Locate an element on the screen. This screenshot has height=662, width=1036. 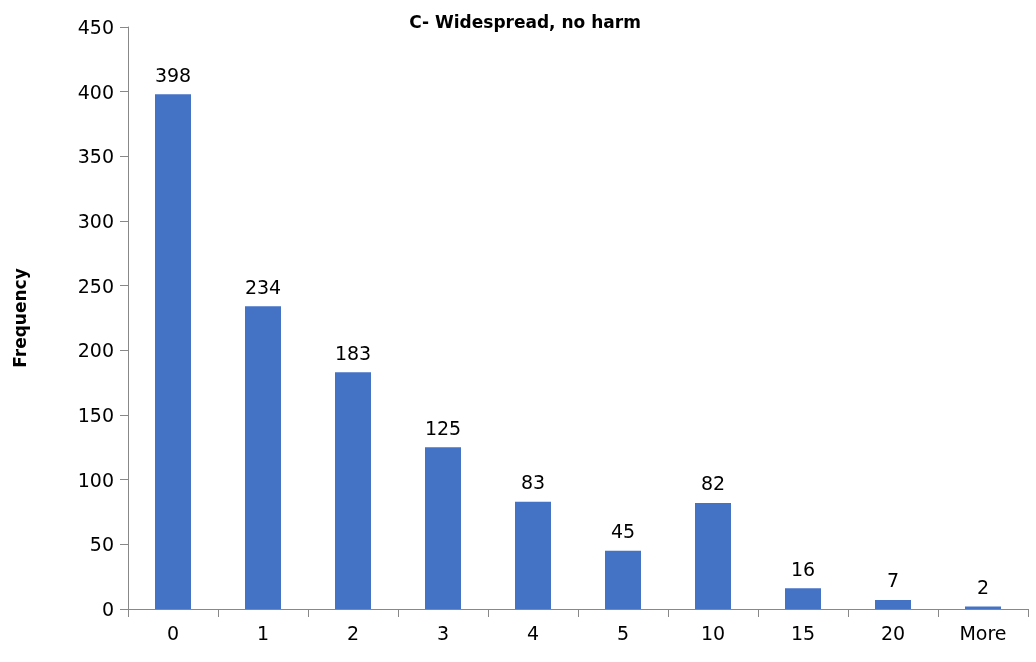
x-tick-label: 3 is located at coordinates (443, 632).